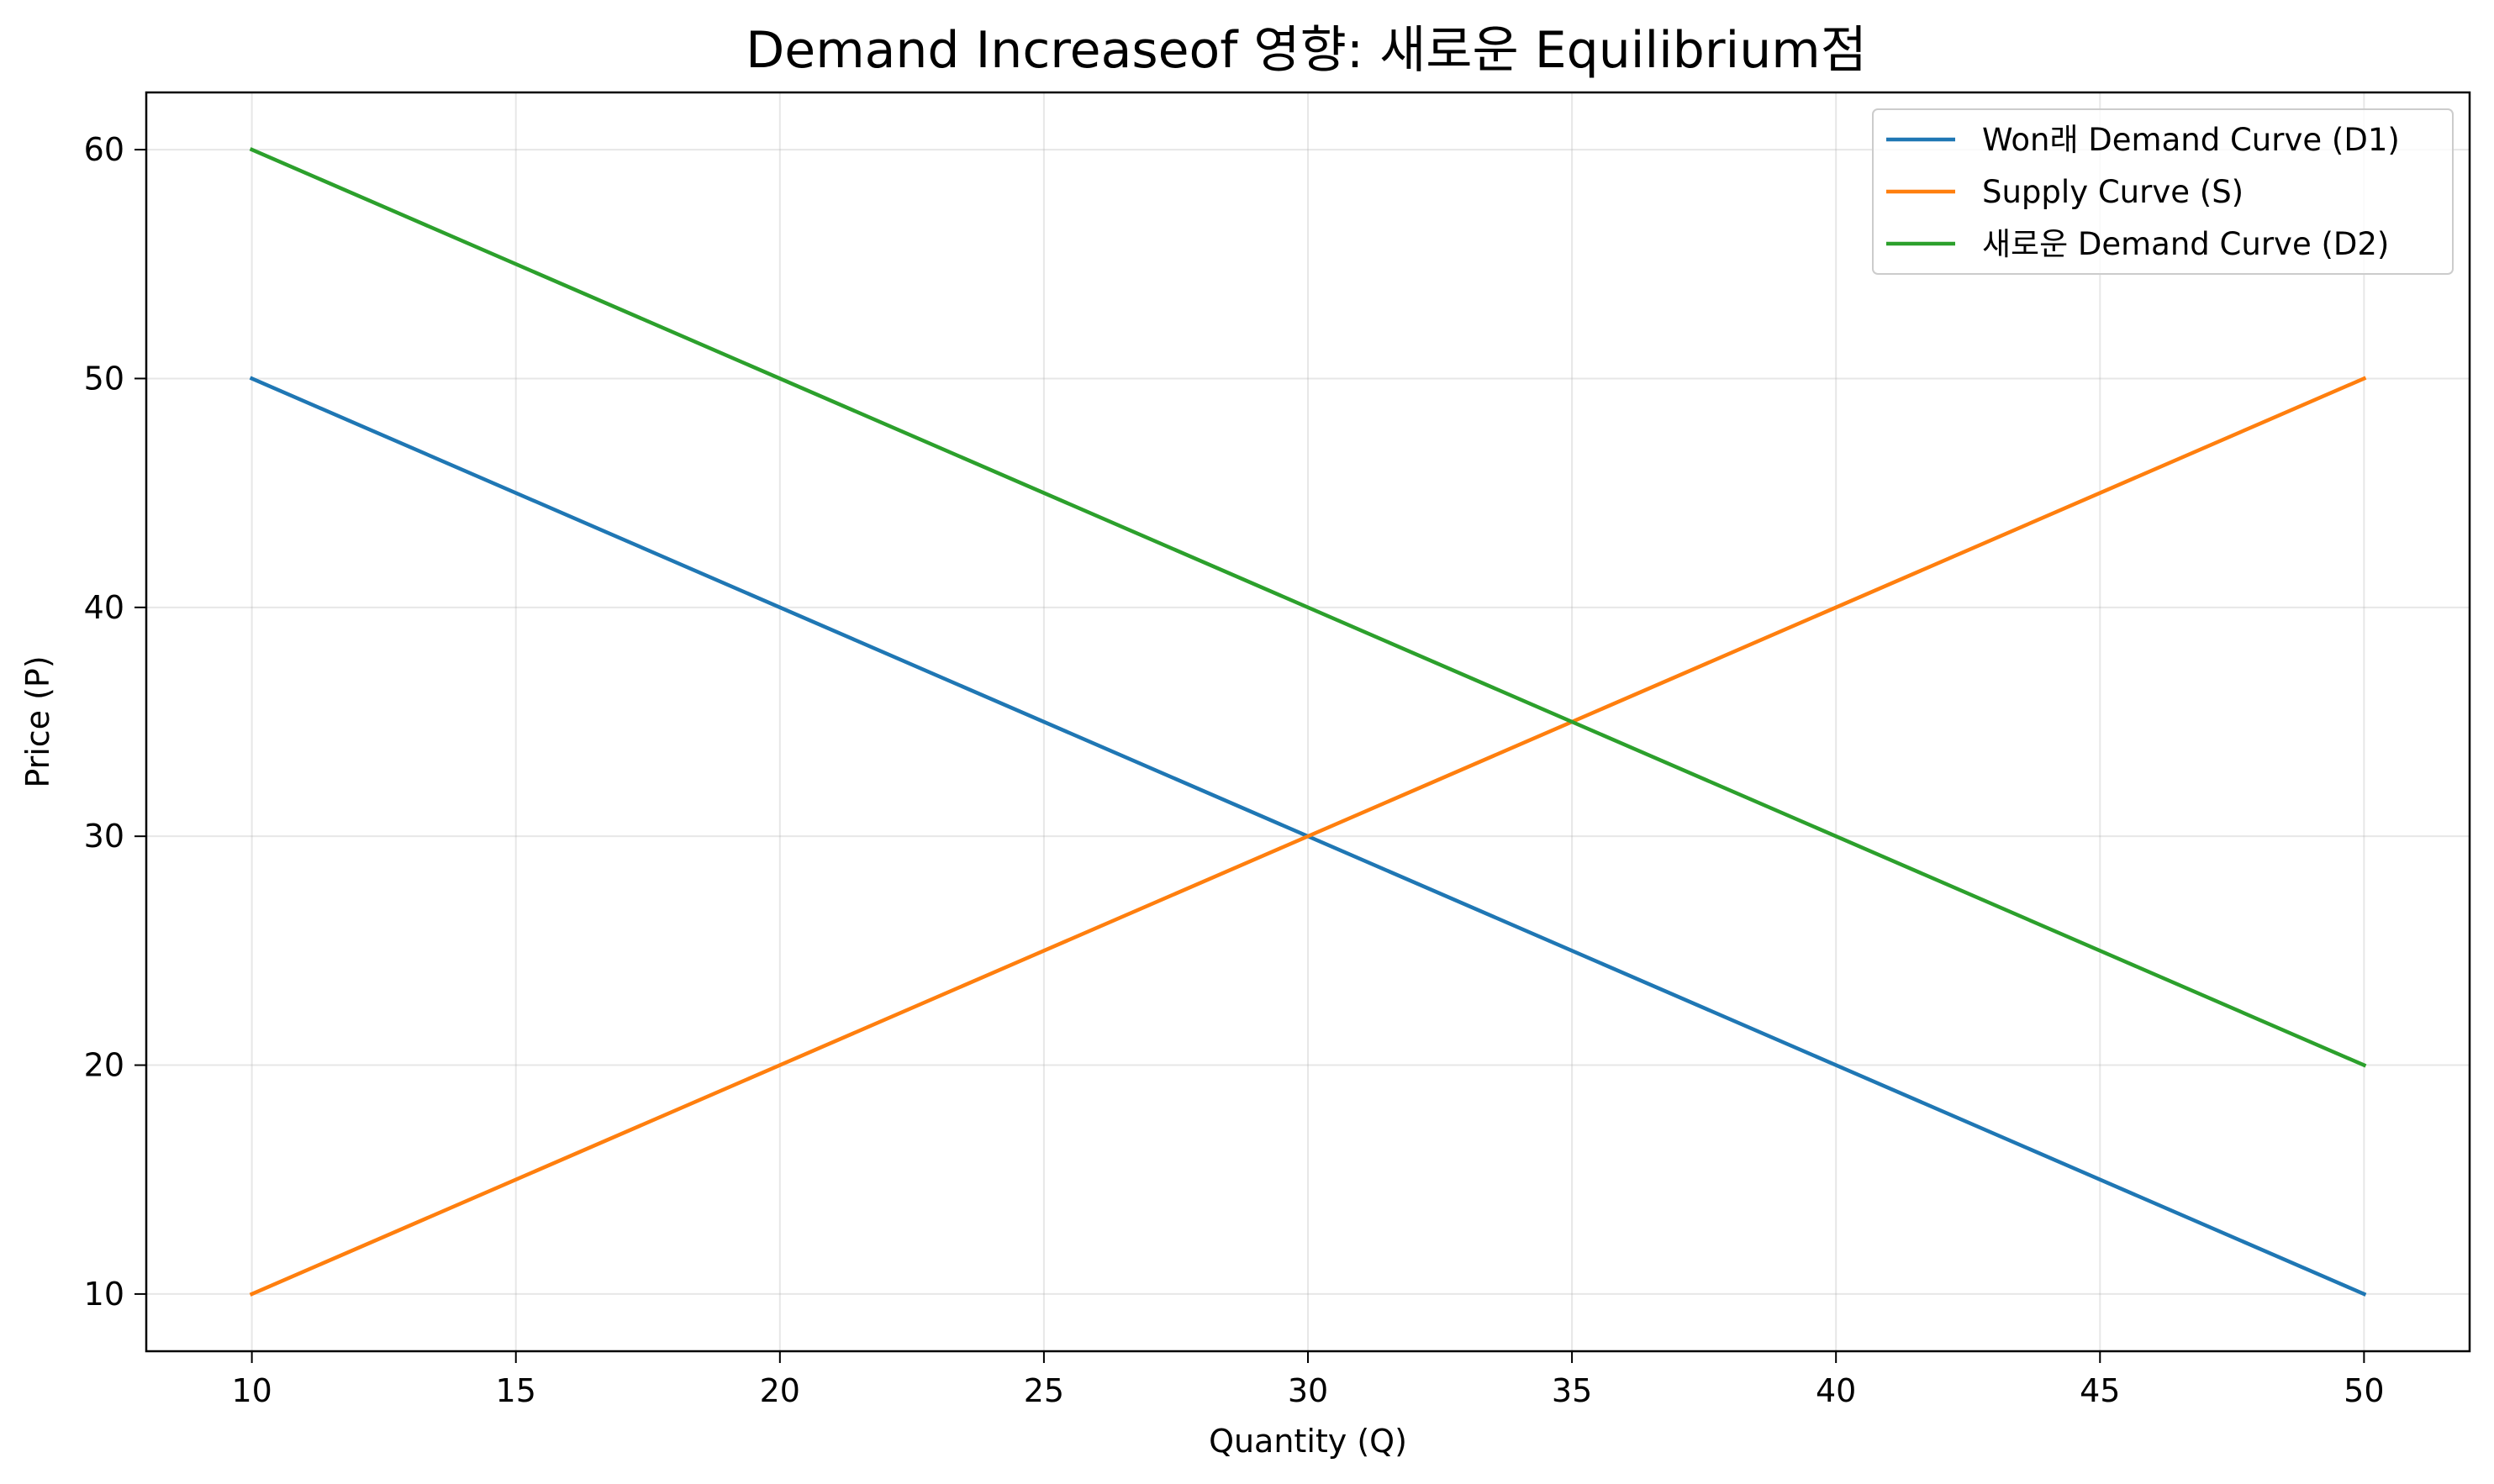  What do you see at coordinates (104, 379) in the screenshot?
I see `y-tick-label: 50` at bounding box center [104, 379].